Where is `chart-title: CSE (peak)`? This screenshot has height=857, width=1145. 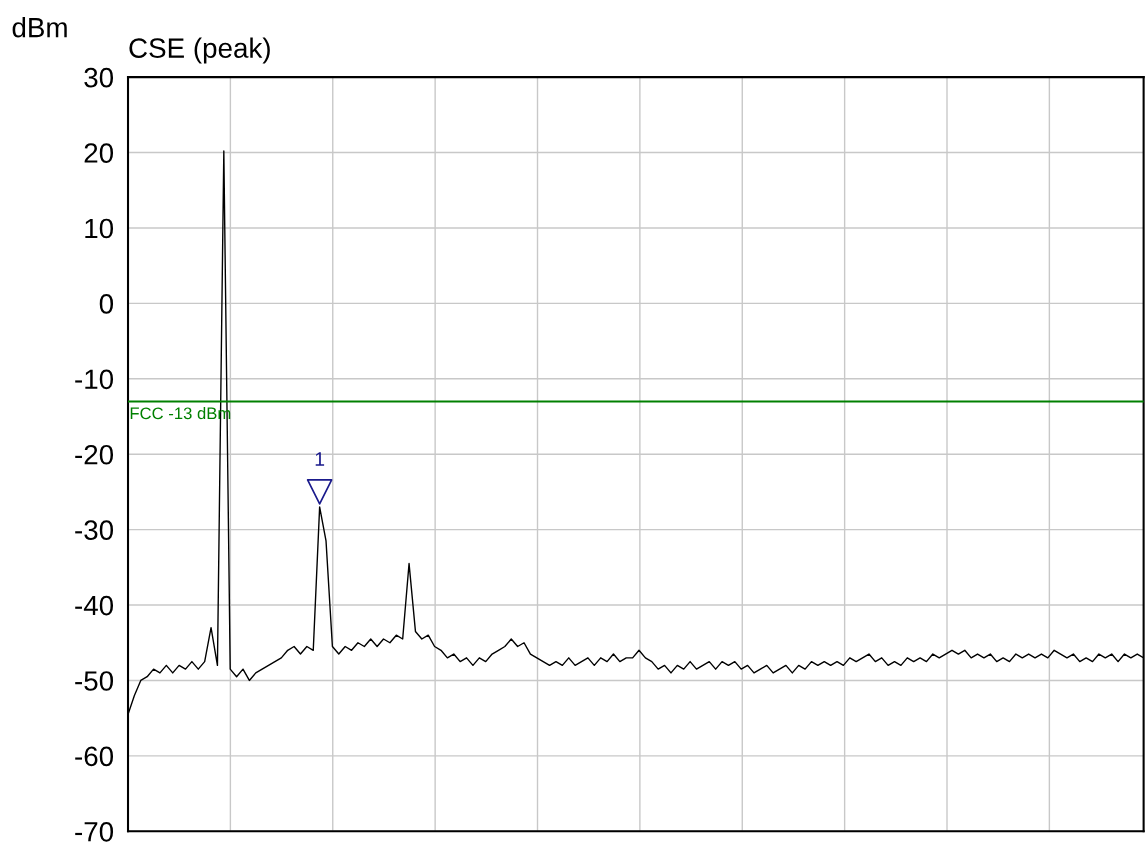 chart-title: CSE (peak) is located at coordinates (199, 50).